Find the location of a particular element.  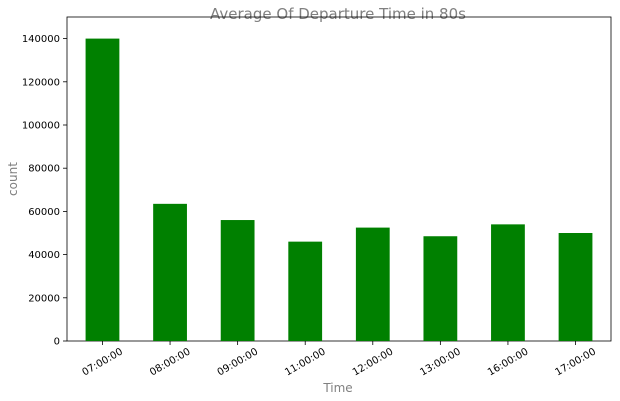

x-tick-label: 13:00:00 is located at coordinates (440, 362).